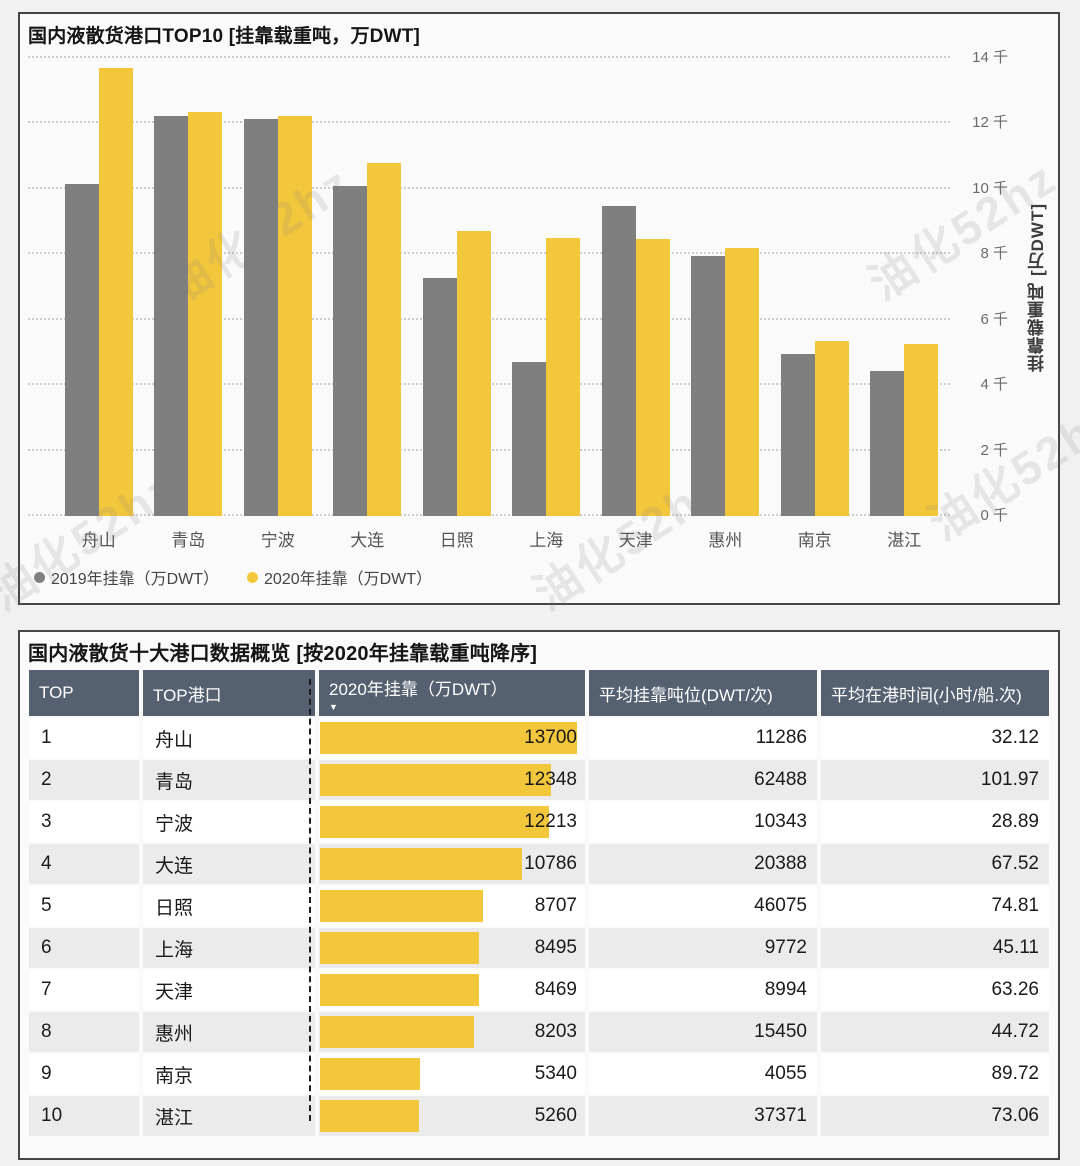  Describe the element at coordinates (84, 738) in the screenshot. I see `cell-rank: 1` at that location.